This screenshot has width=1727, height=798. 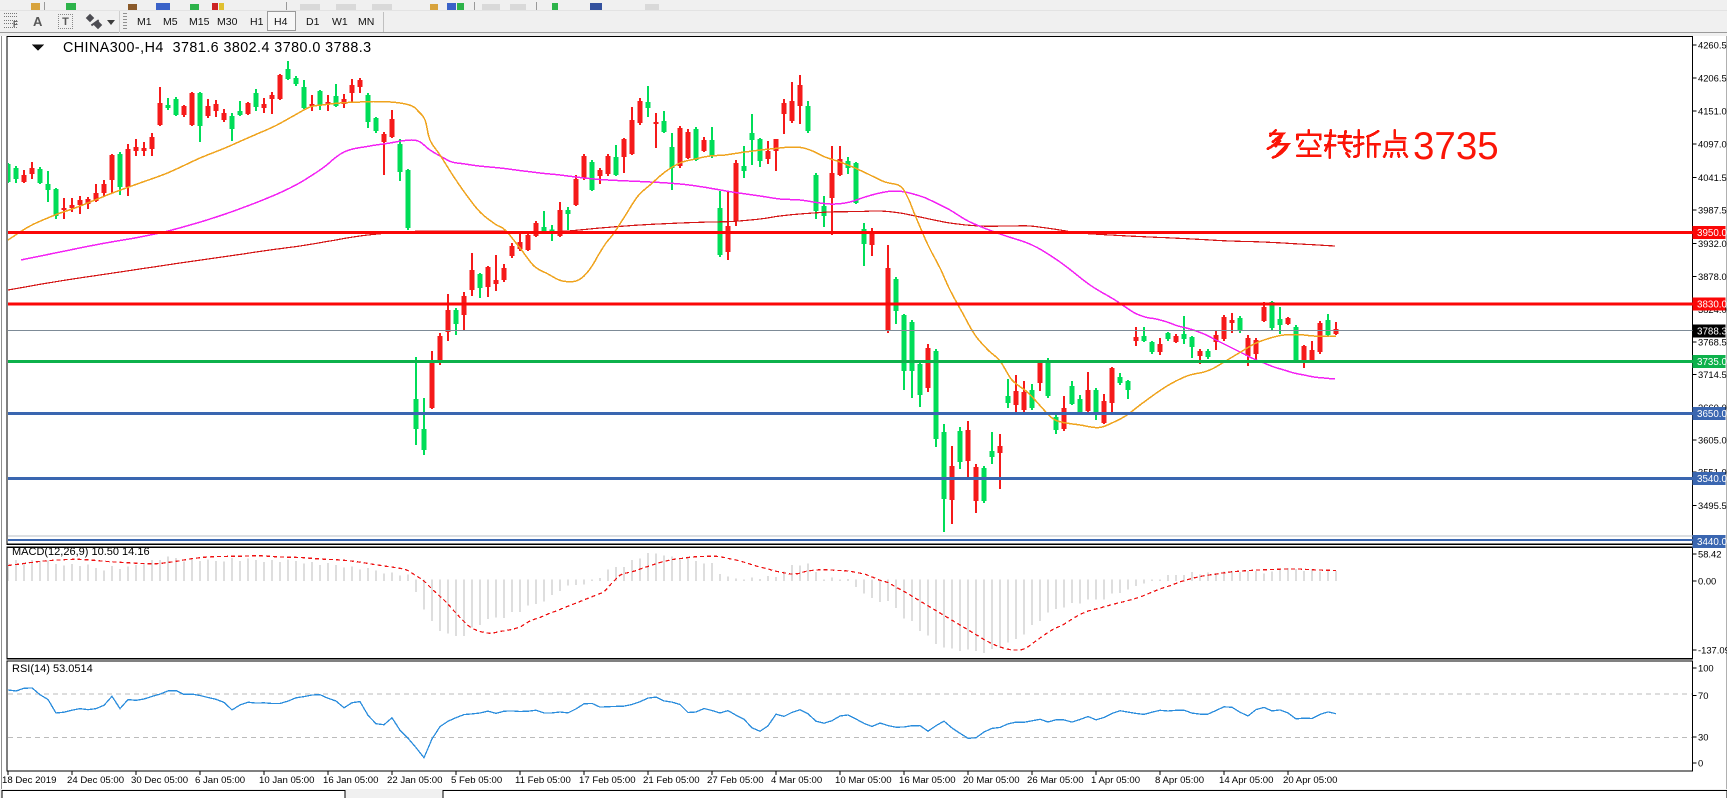 I want to click on svg-text: 0, so click(x=1700, y=762).